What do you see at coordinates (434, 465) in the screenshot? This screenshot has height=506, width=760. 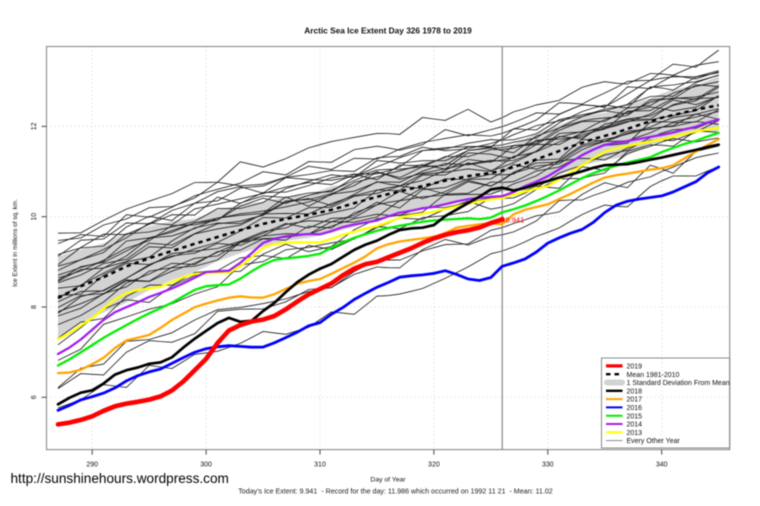 I see `svg-text: 320` at bounding box center [434, 465].